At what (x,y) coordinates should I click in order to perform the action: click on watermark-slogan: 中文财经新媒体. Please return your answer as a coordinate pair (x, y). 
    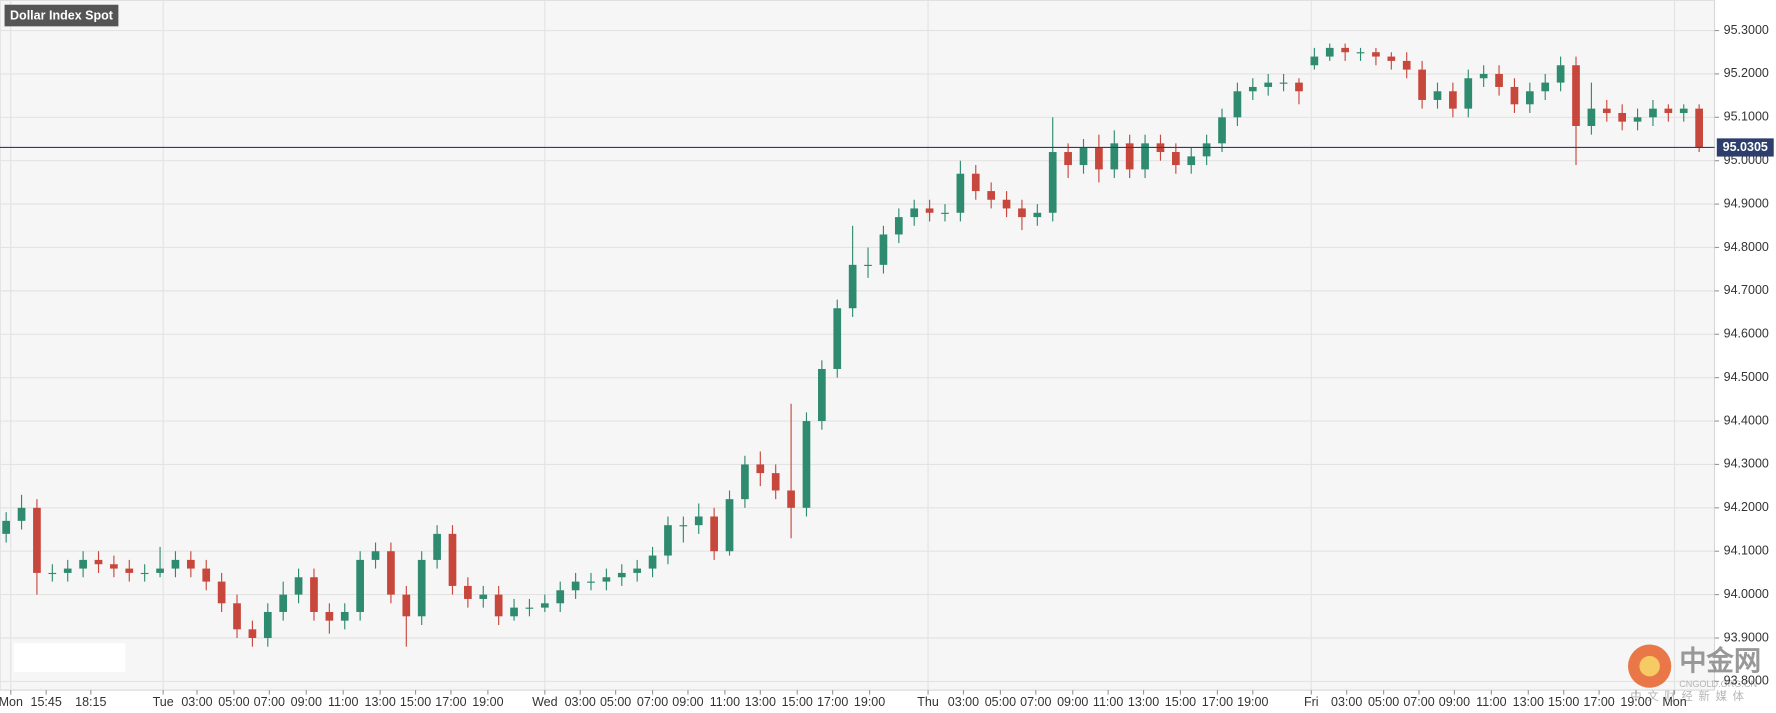
    Looking at the image, I should click on (1689, 696).